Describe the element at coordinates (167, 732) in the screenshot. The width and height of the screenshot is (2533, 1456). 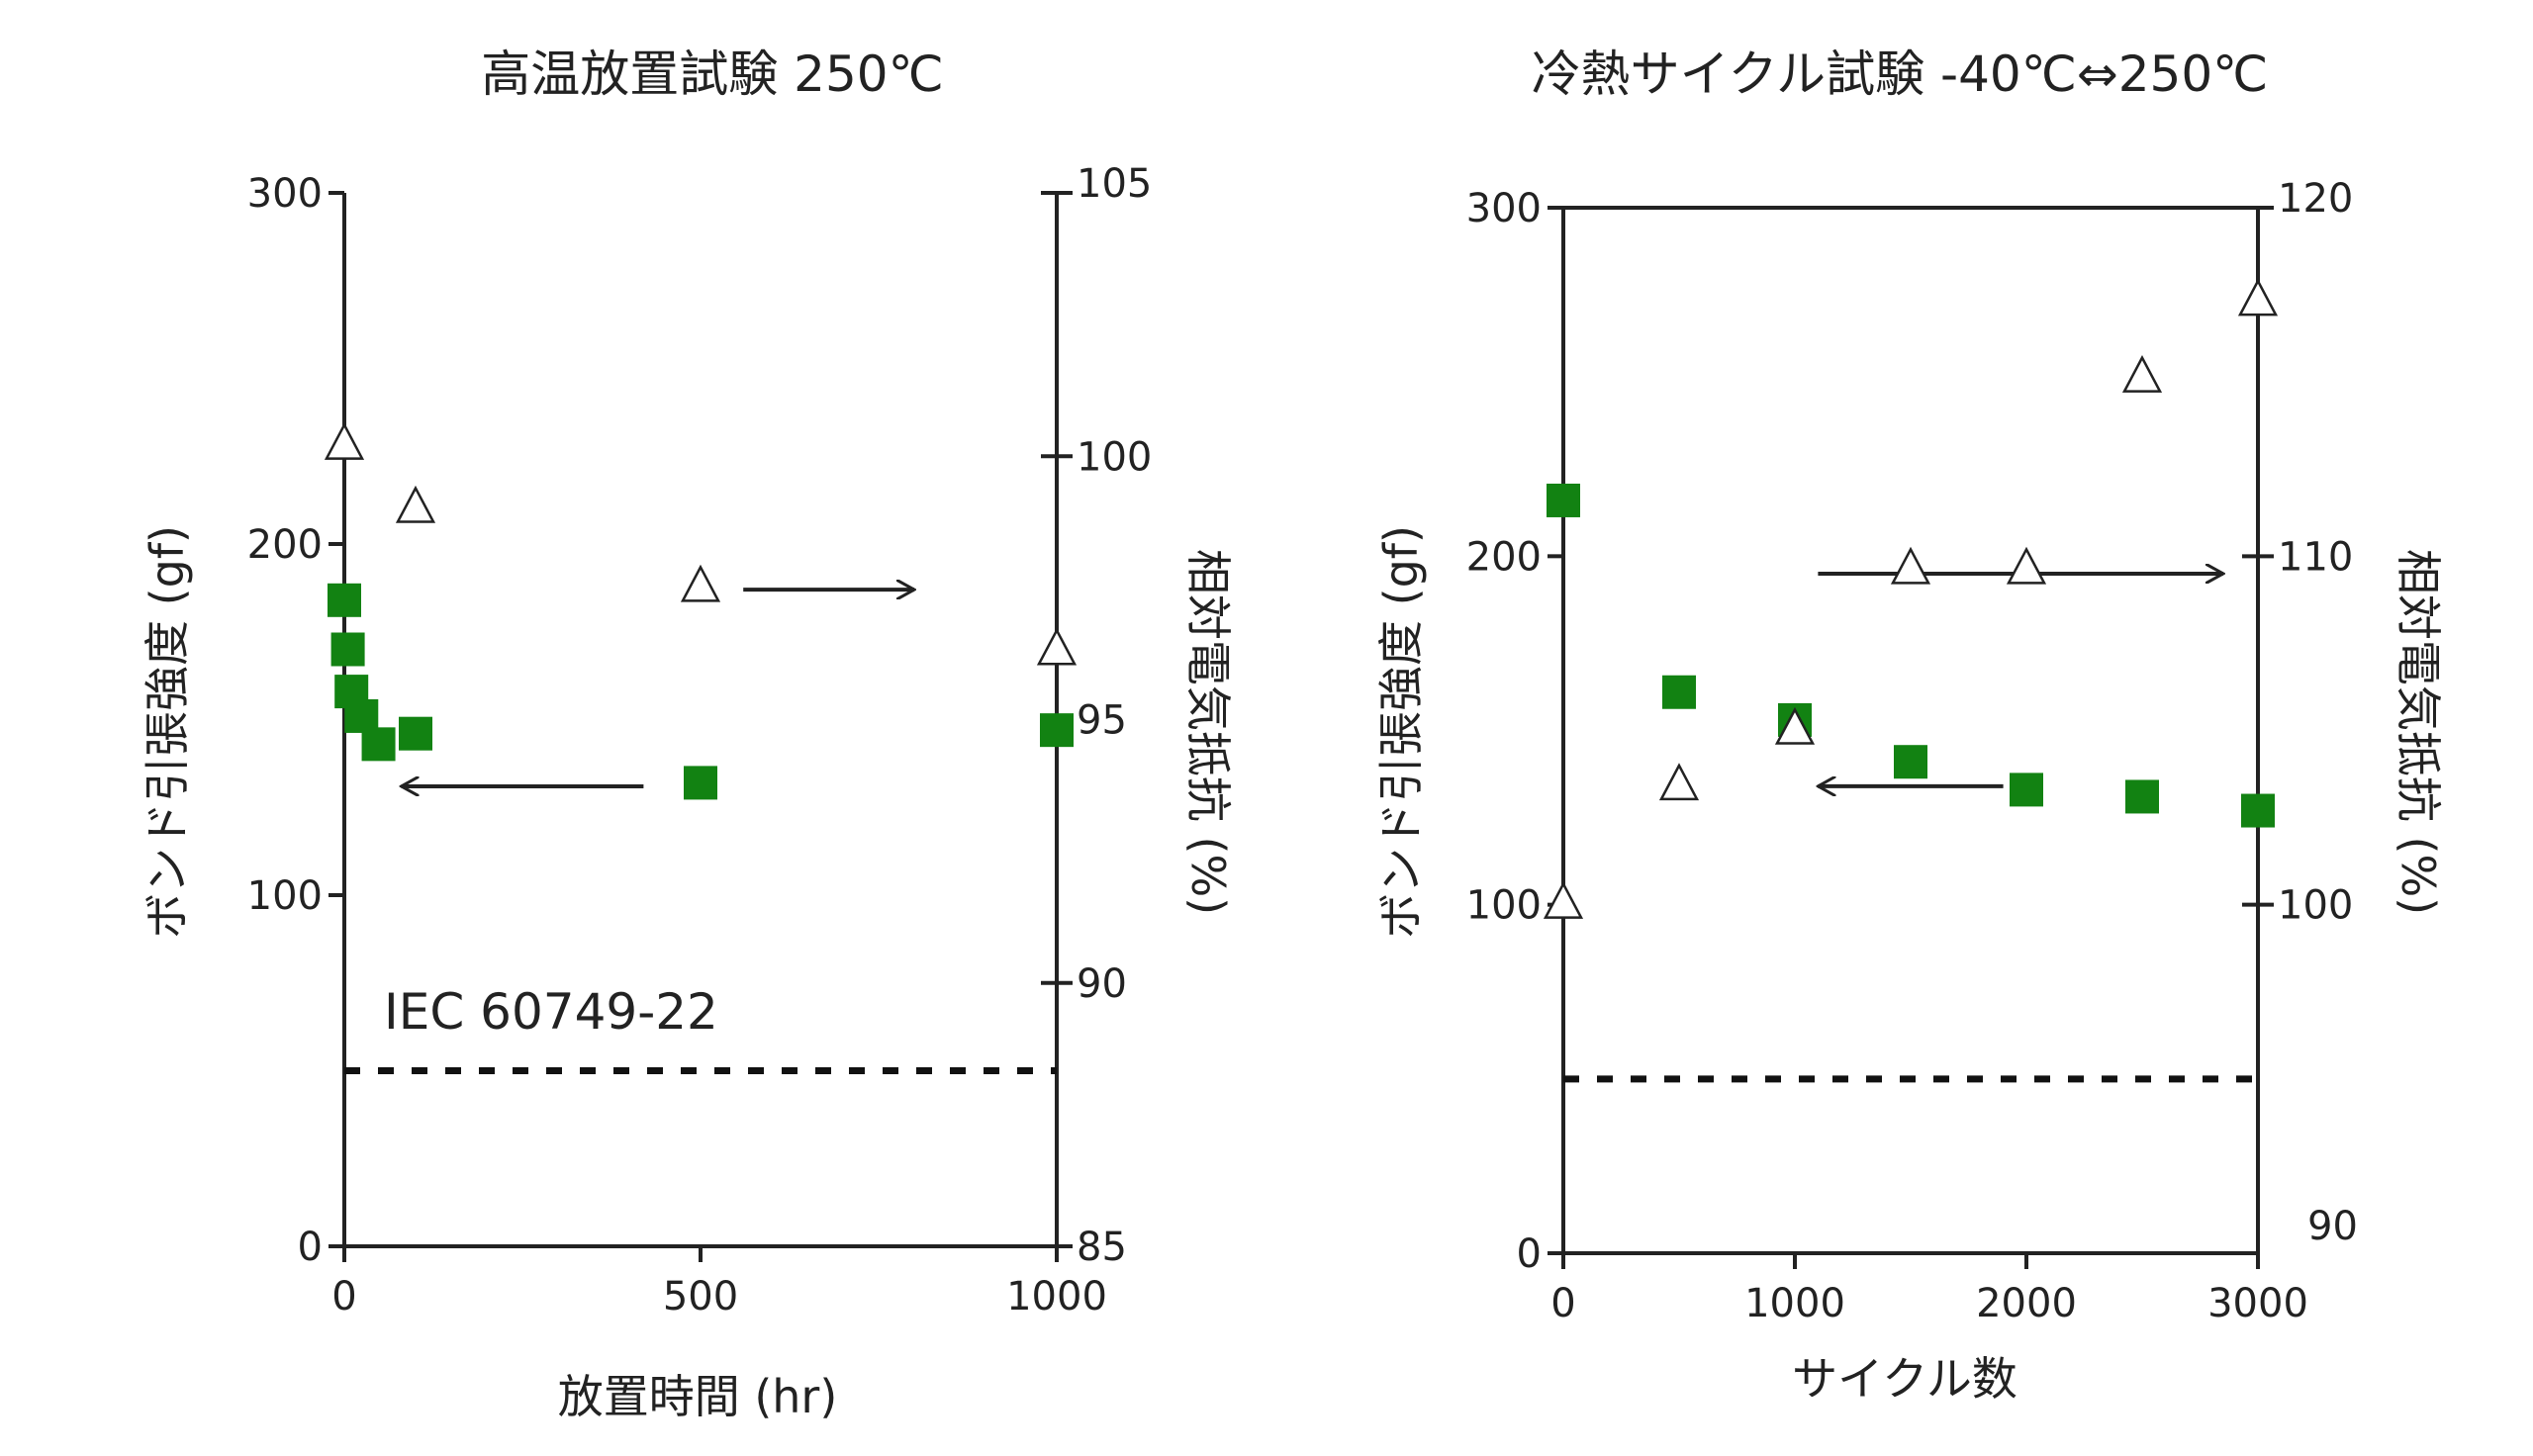
I see `chart1-y-axis-label: ボンド引張強度 (gf)` at that location.